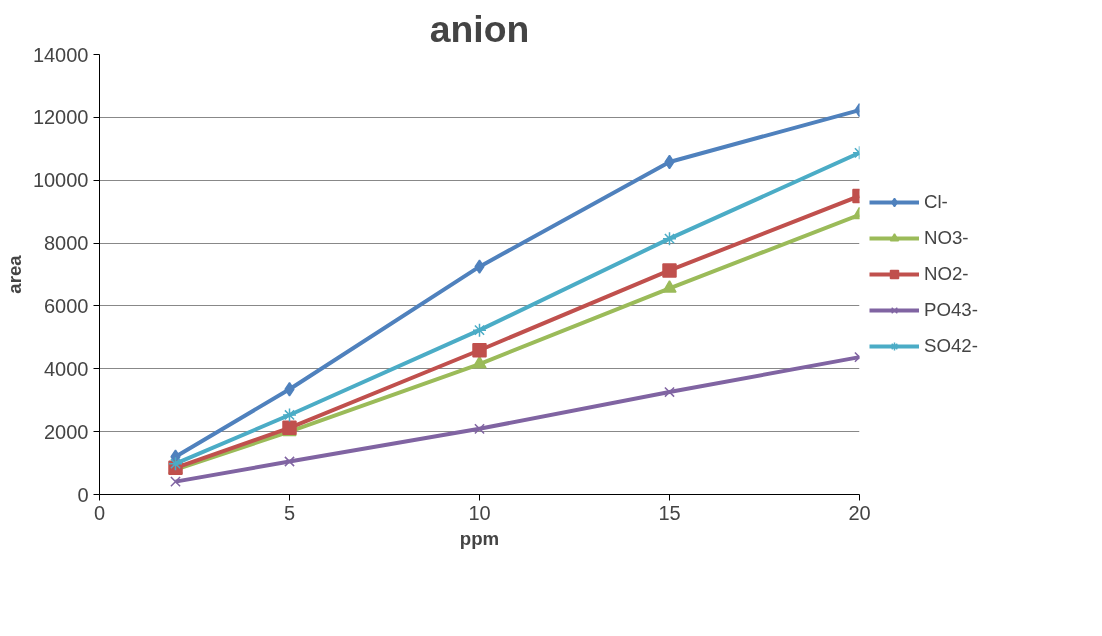  I want to click on legend-label: Cl-, so click(936, 202).